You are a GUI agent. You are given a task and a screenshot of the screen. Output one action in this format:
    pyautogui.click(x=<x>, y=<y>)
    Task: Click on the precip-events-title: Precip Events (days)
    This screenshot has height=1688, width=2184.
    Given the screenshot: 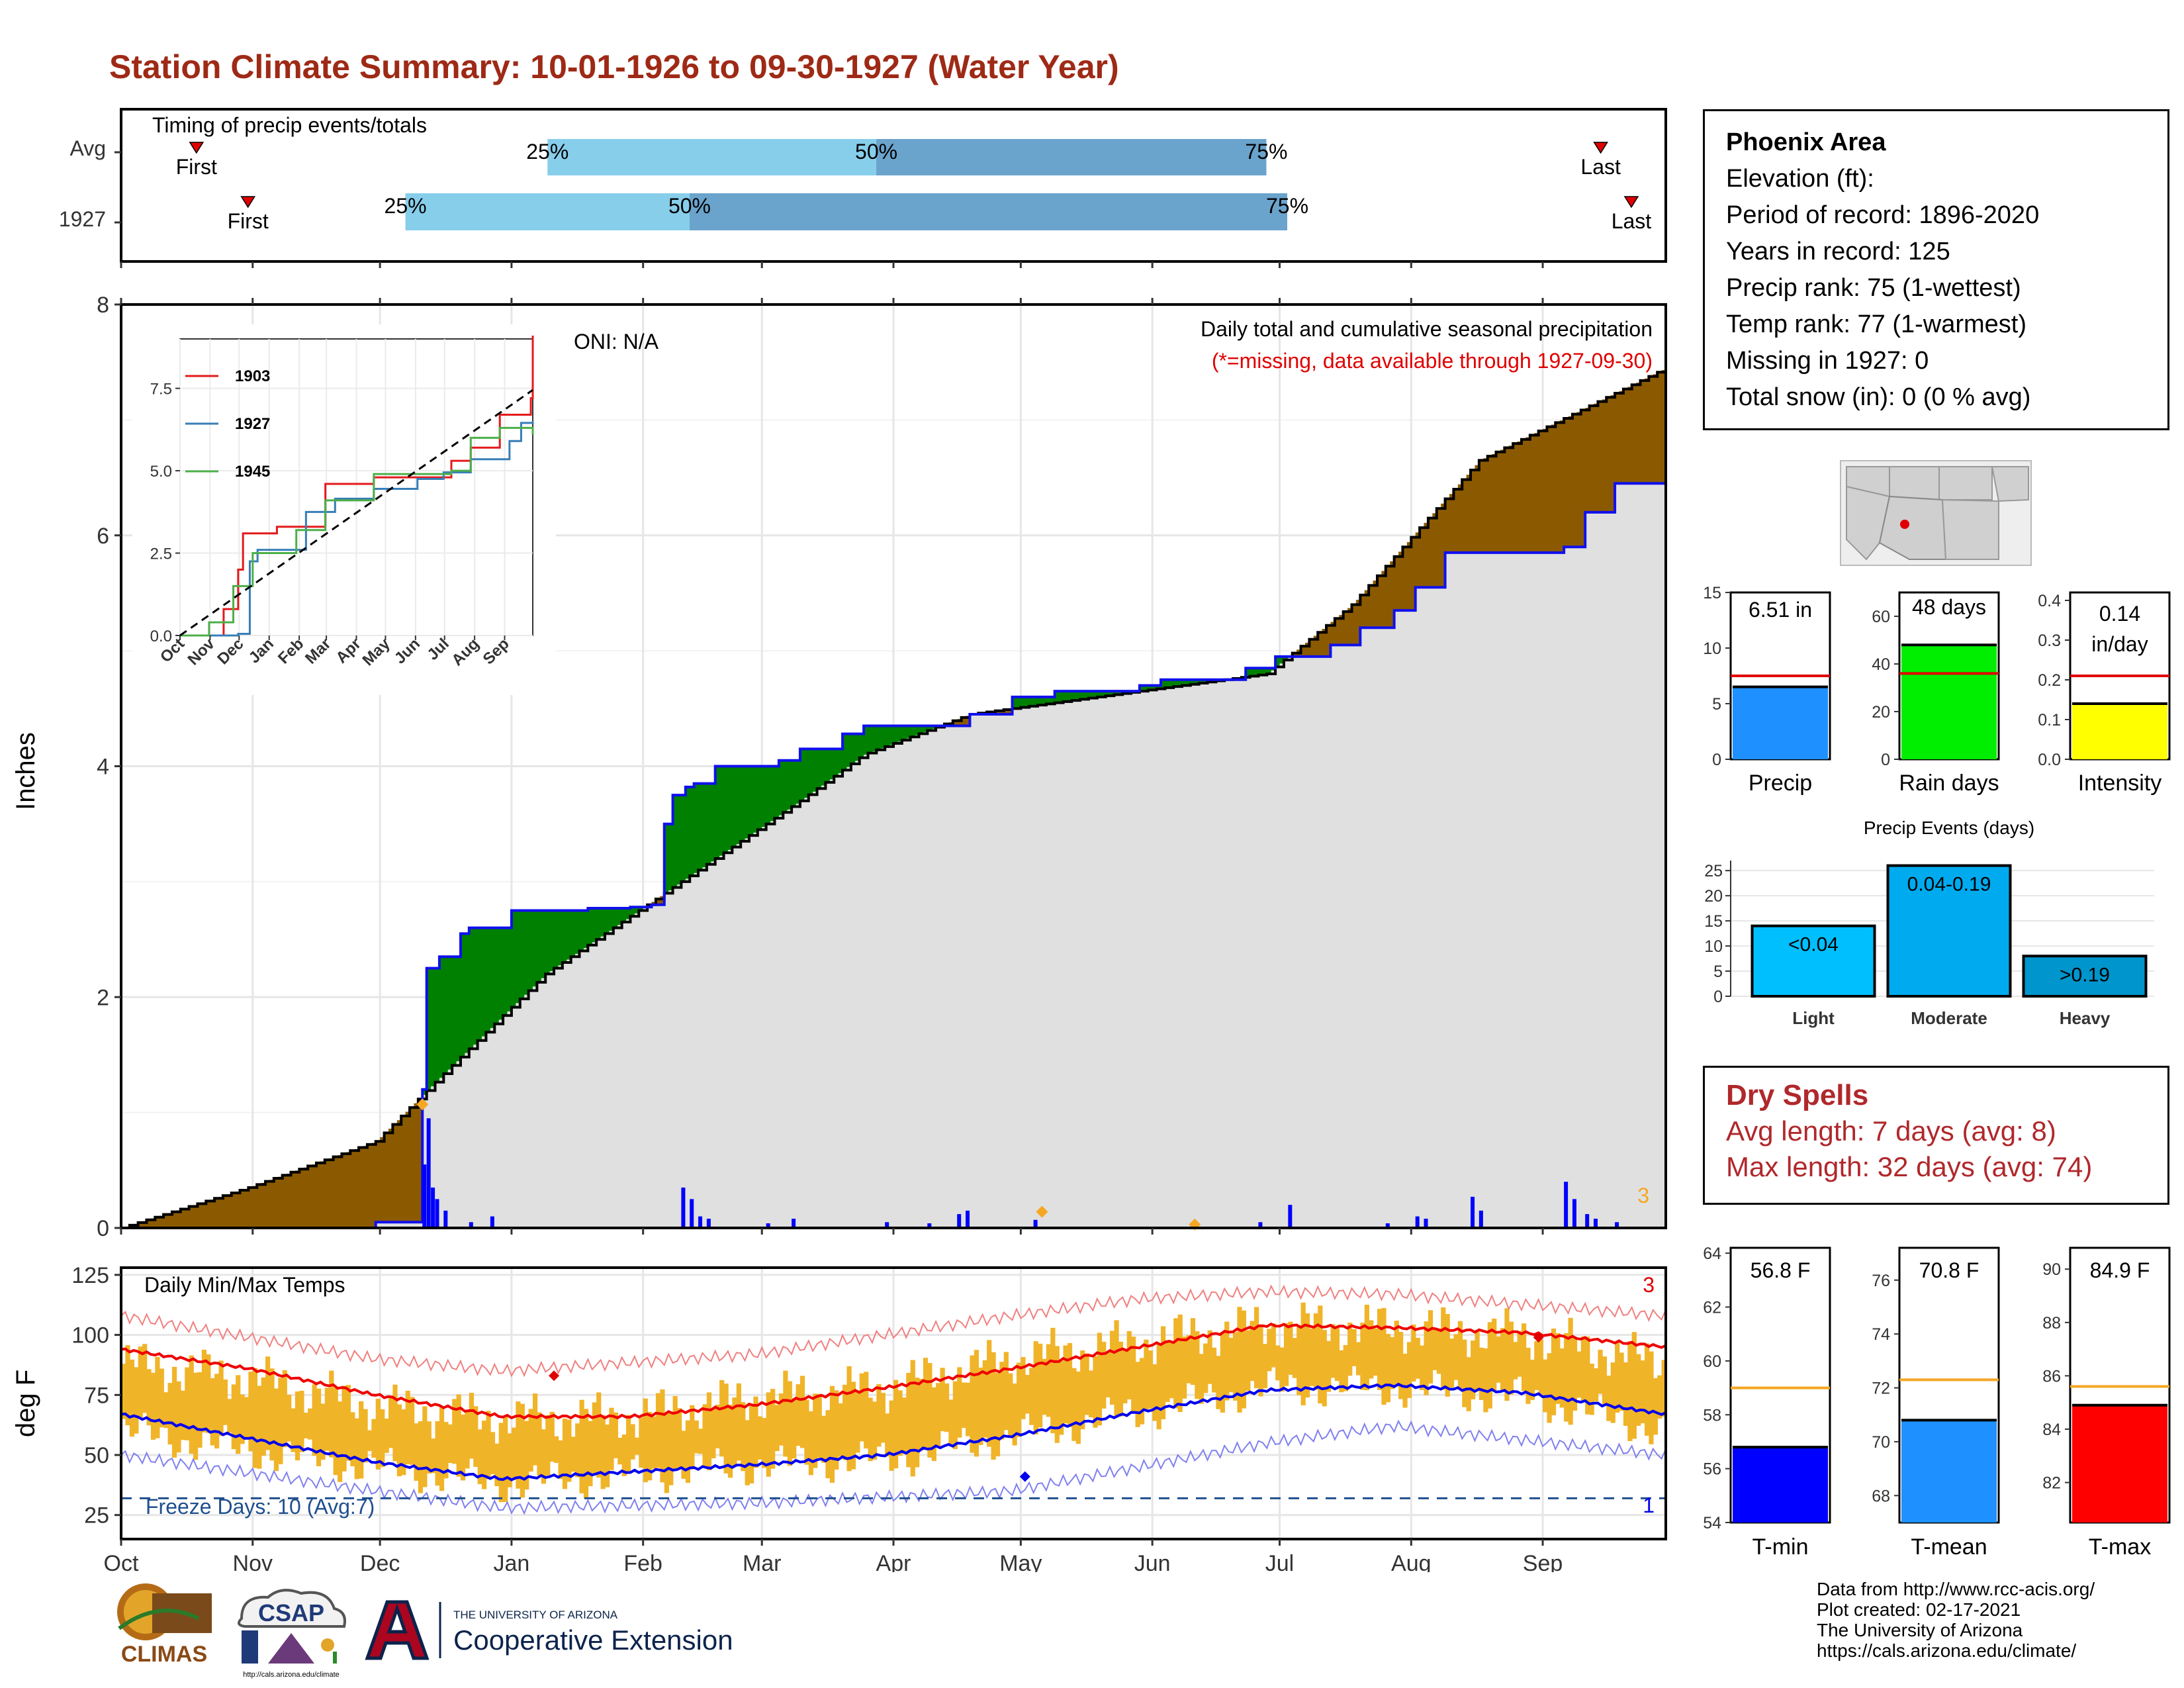 What is the action you would take?
    pyautogui.click(x=1949, y=828)
    